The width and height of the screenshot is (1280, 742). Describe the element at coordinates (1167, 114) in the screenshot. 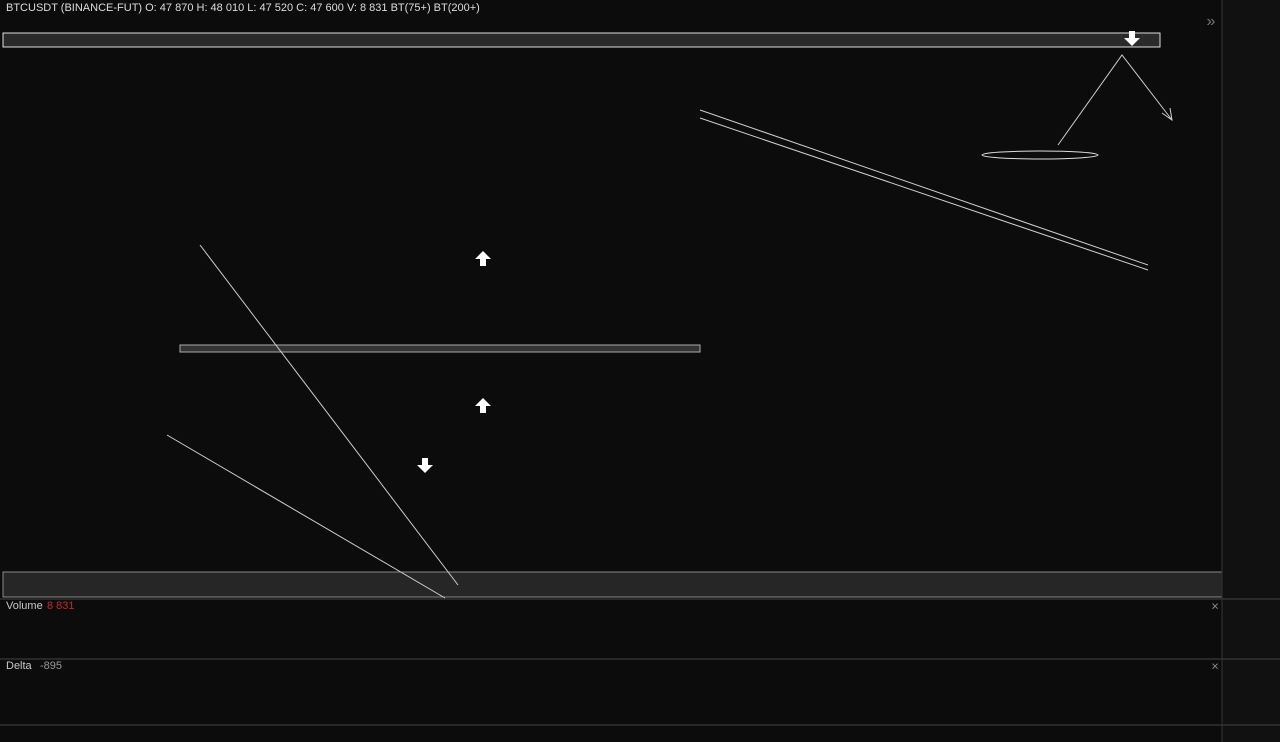

I see `arrow-head` at that location.